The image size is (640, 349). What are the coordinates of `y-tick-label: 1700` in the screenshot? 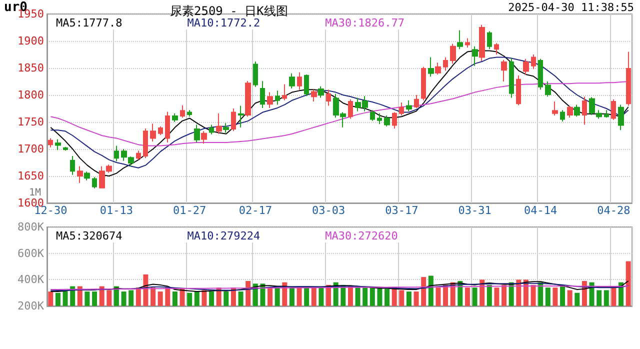 It's located at (31, 149).